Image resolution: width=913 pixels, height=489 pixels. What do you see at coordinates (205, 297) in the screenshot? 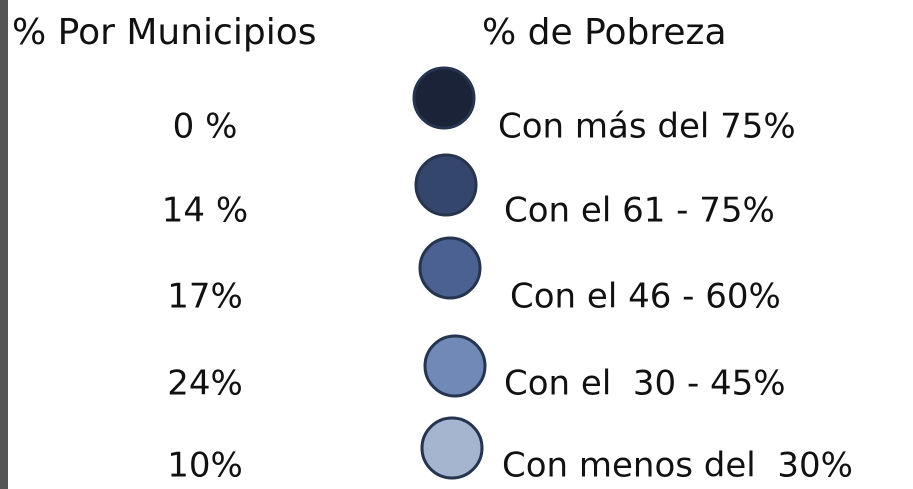
I see `municipios-percent: 17%` at bounding box center [205, 297].